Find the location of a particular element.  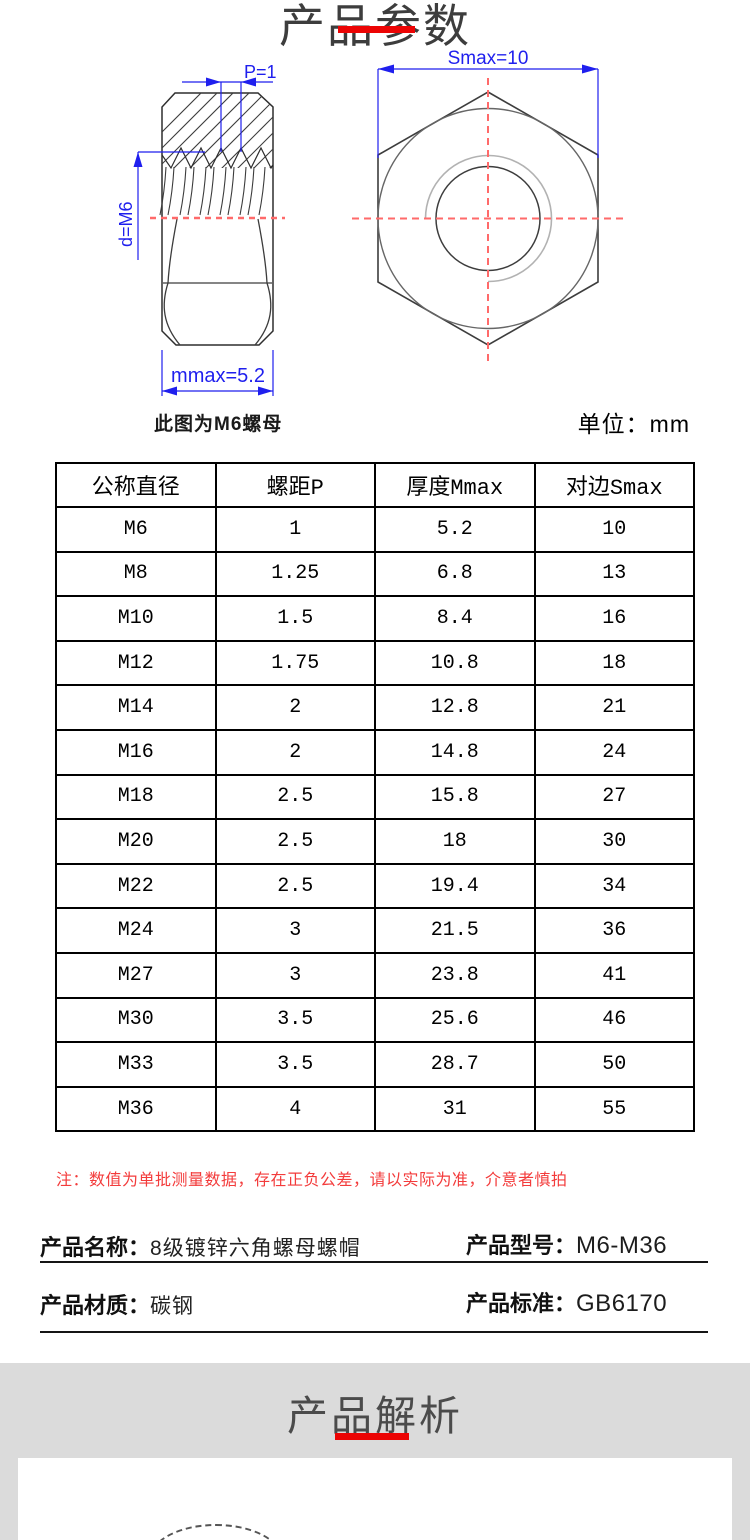

table-cell: M14 is located at coordinates (136, 707).